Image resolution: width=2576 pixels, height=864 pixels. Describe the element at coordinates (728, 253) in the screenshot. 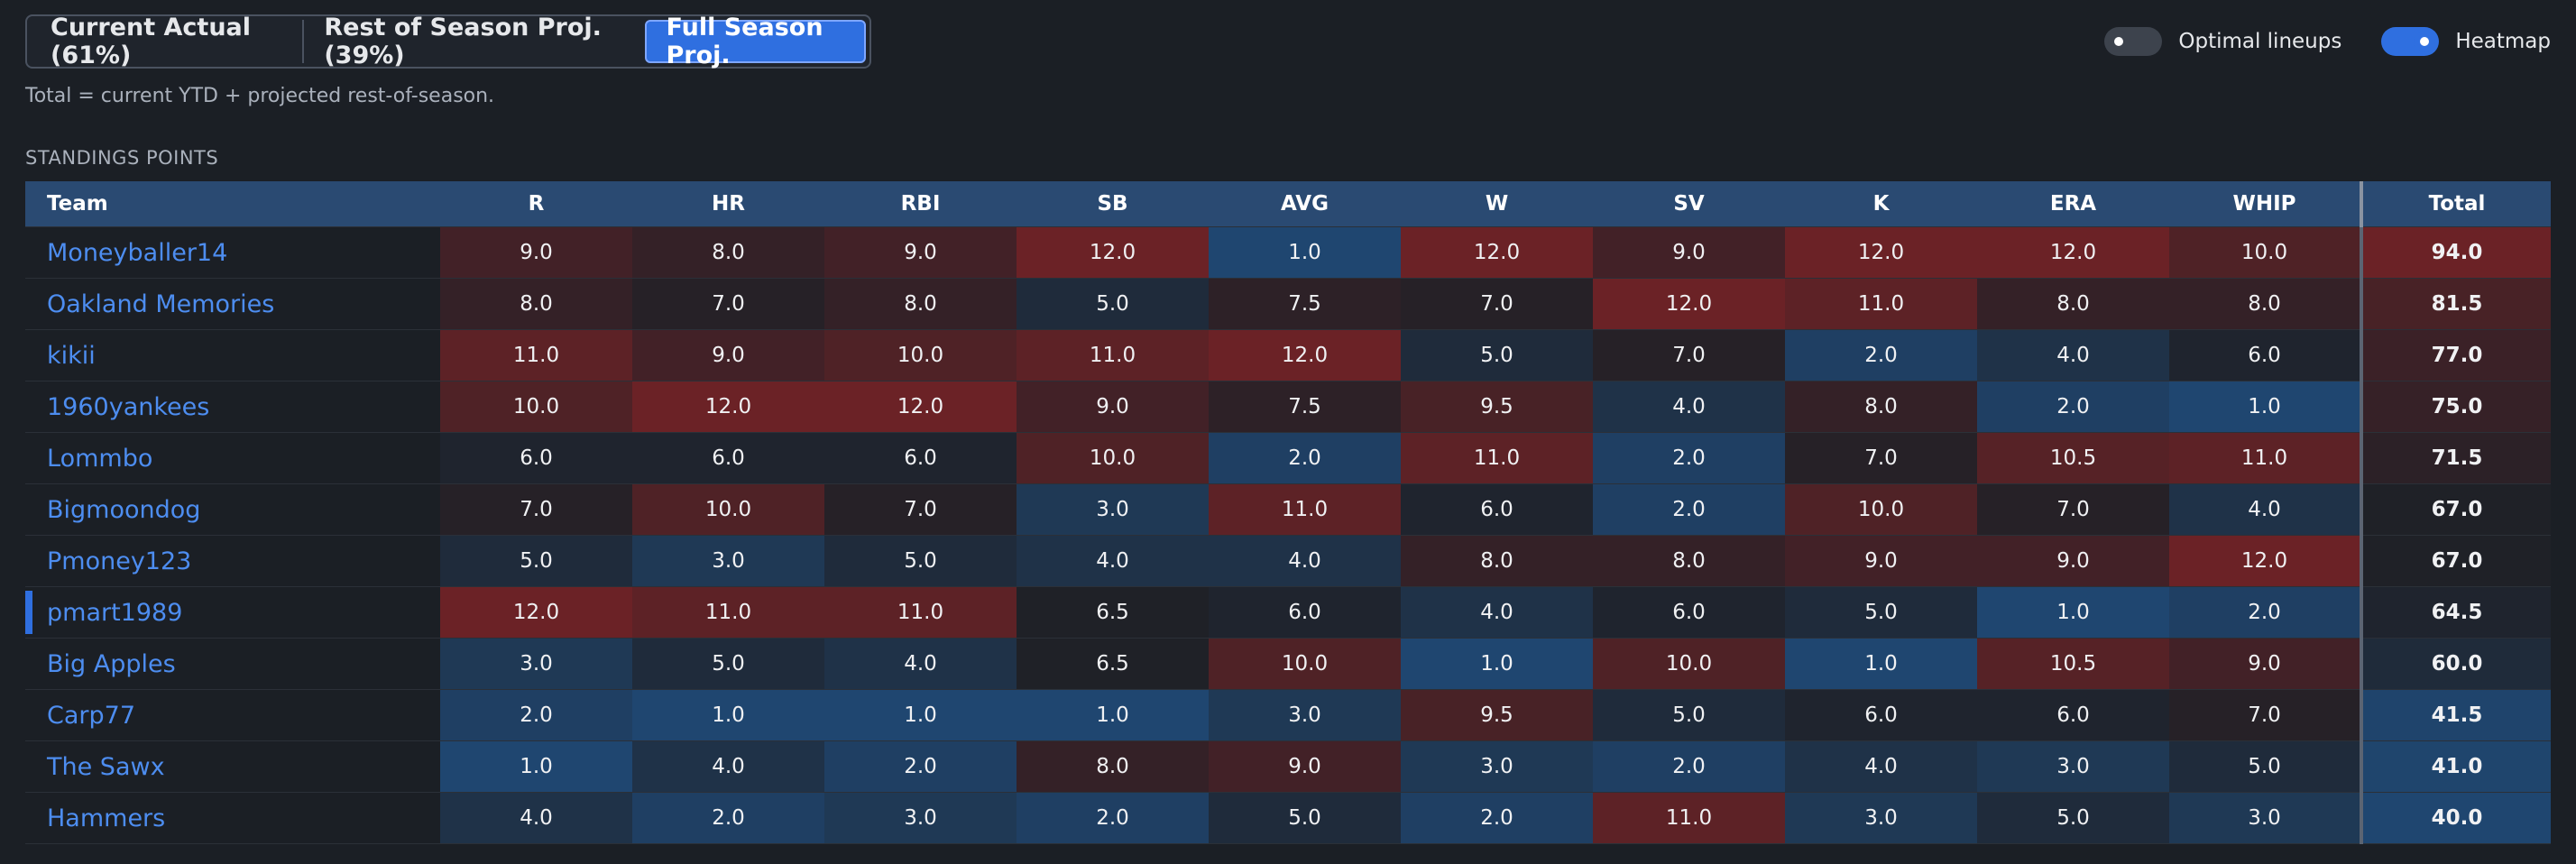

I see `points-cell-hr: 8.0` at that location.